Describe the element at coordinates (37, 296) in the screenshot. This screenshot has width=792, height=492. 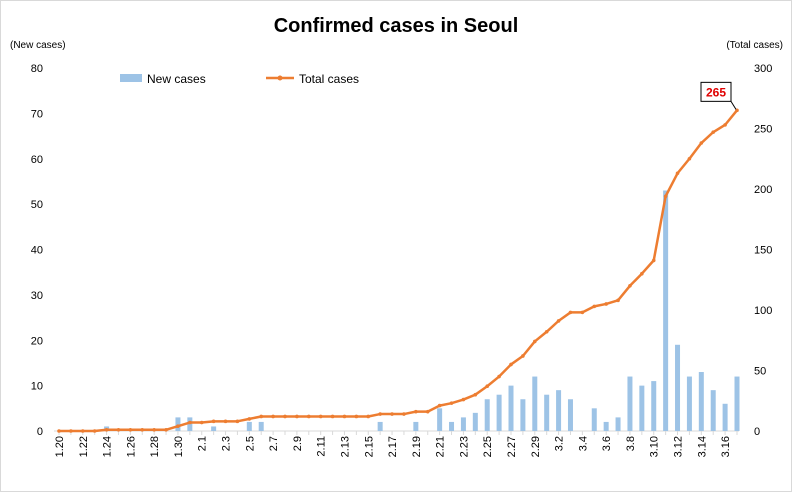
I see `left-axis-tick-label: 30` at that location.